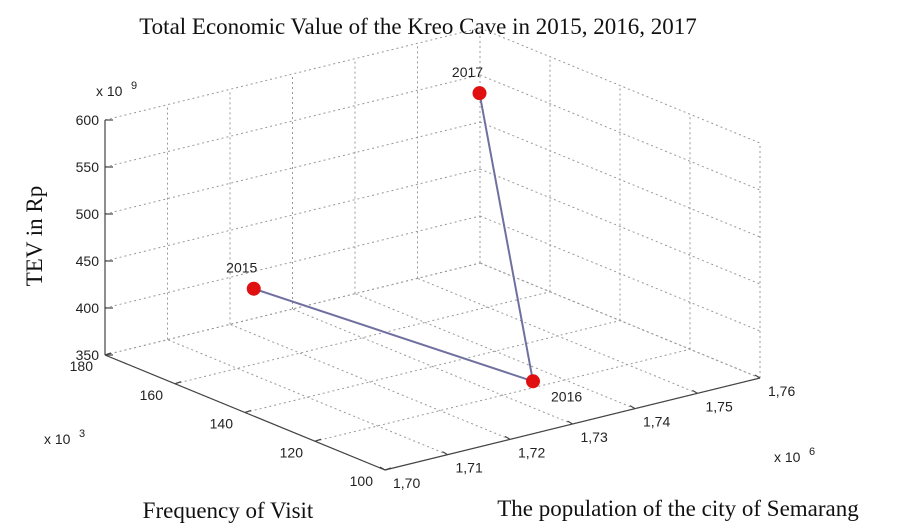  Describe the element at coordinates (88, 261) in the screenshot. I see `z-tick-label: 450` at that location.